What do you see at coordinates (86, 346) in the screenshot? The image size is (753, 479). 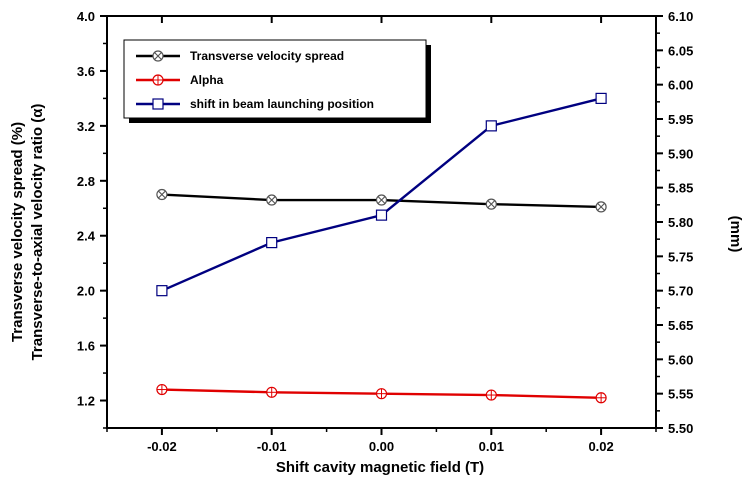 I see `y-left-tick-label: 1.6` at bounding box center [86, 346].